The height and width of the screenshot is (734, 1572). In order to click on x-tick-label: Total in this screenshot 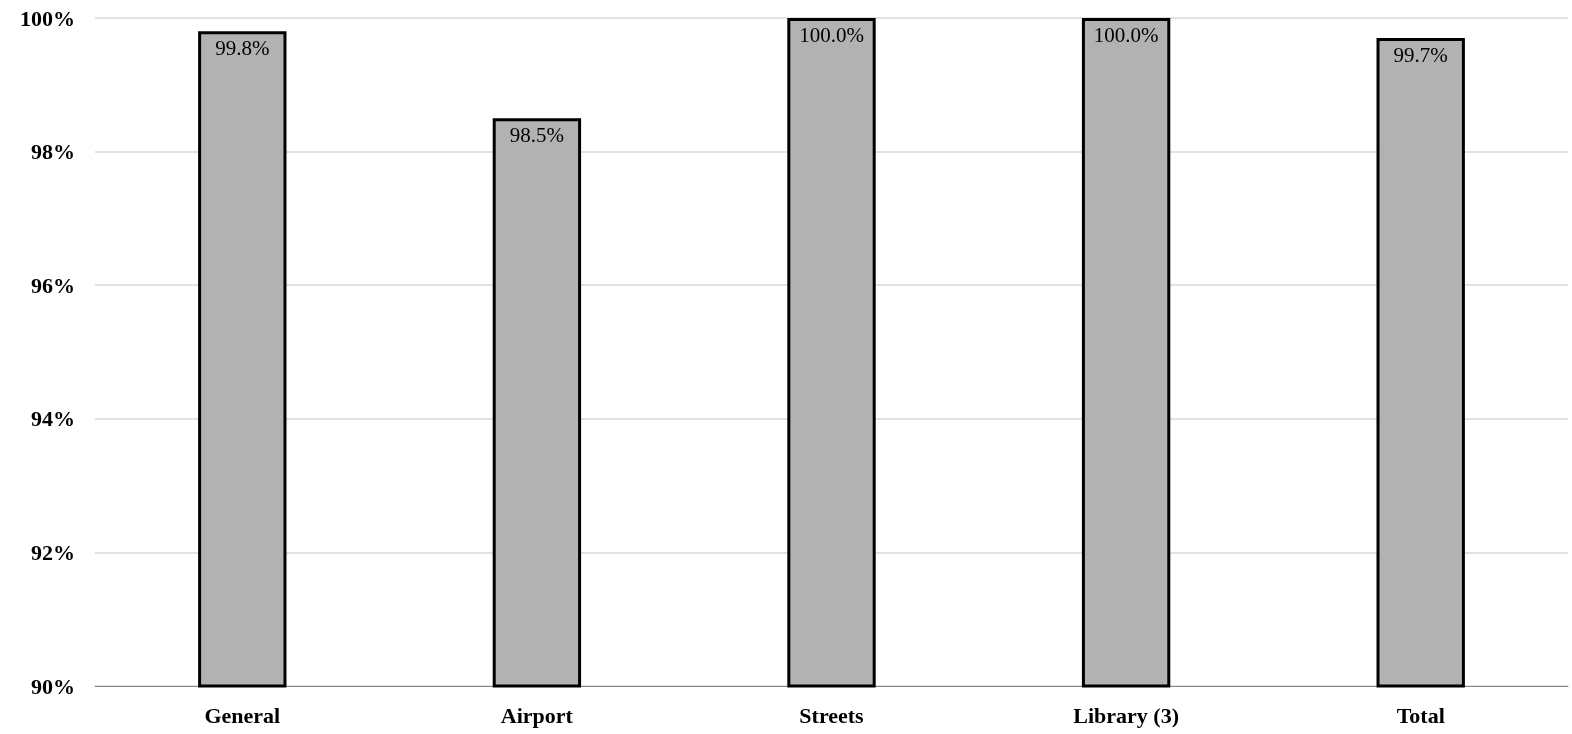, I will do `click(1420, 715)`.